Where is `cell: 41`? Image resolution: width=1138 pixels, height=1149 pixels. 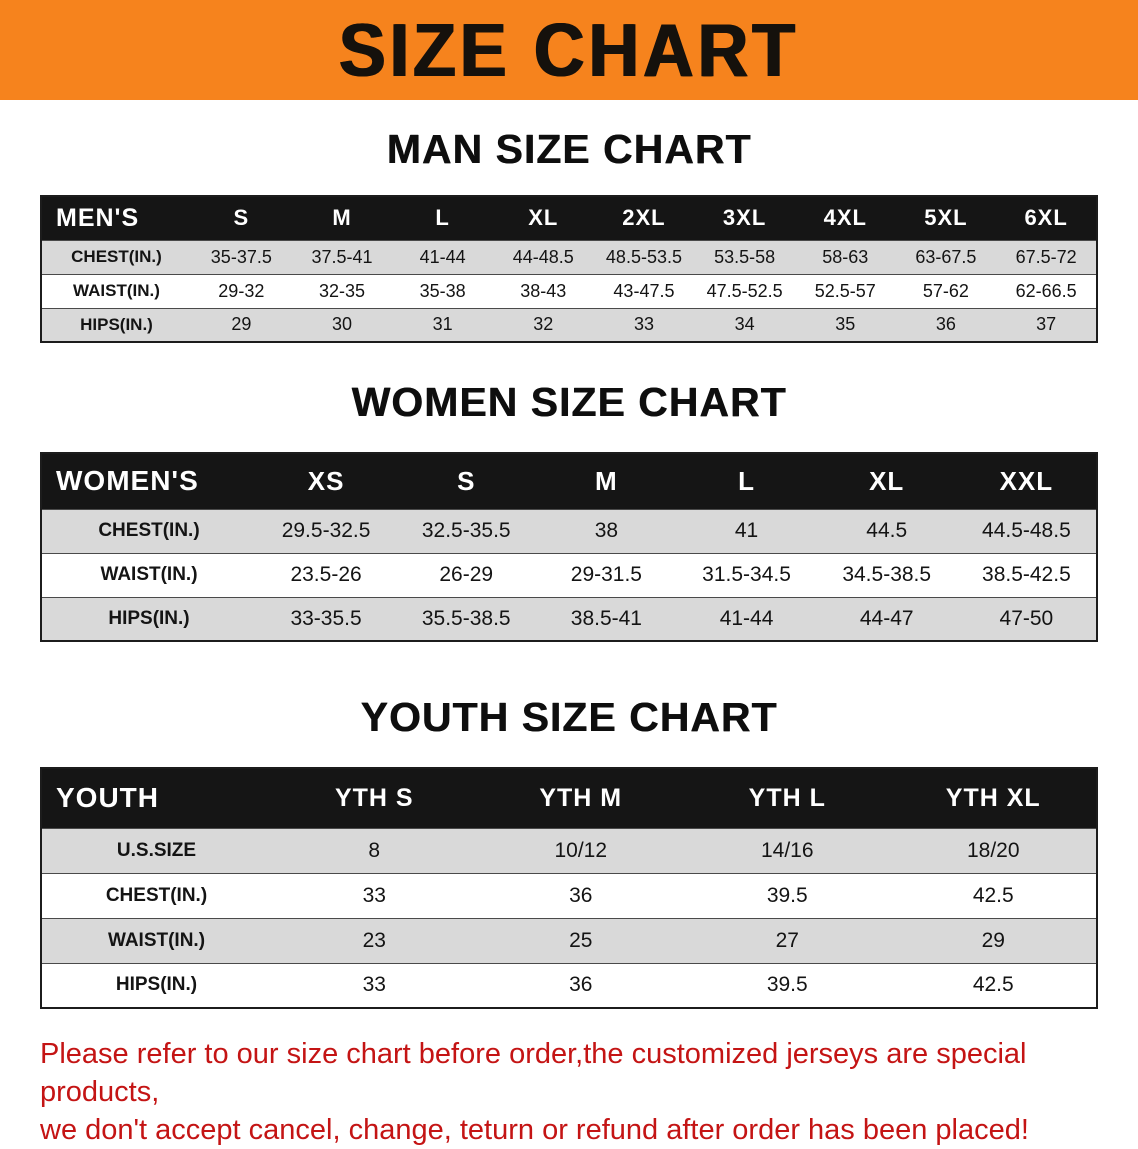
cell: 41 is located at coordinates (746, 530).